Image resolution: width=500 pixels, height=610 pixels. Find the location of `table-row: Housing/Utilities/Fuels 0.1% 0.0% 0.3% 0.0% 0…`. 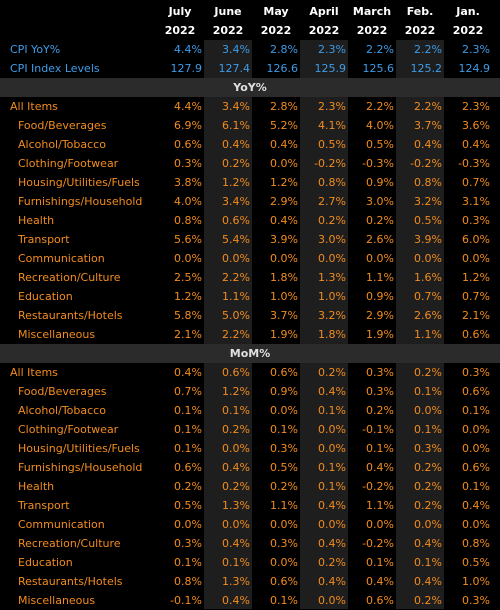

table-row: Housing/Utilities/Fuels 0.1% 0.0% 0.3% 0.0% 0… is located at coordinates (250, 448).